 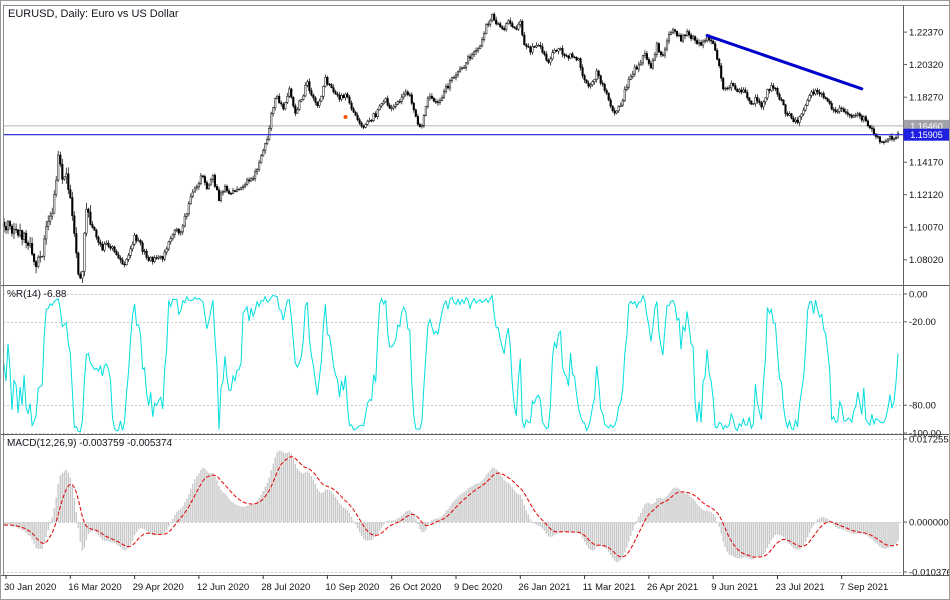 What do you see at coordinates (918, 294) in the screenshot?
I see `wpr-axis-label: 0.00` at bounding box center [918, 294].